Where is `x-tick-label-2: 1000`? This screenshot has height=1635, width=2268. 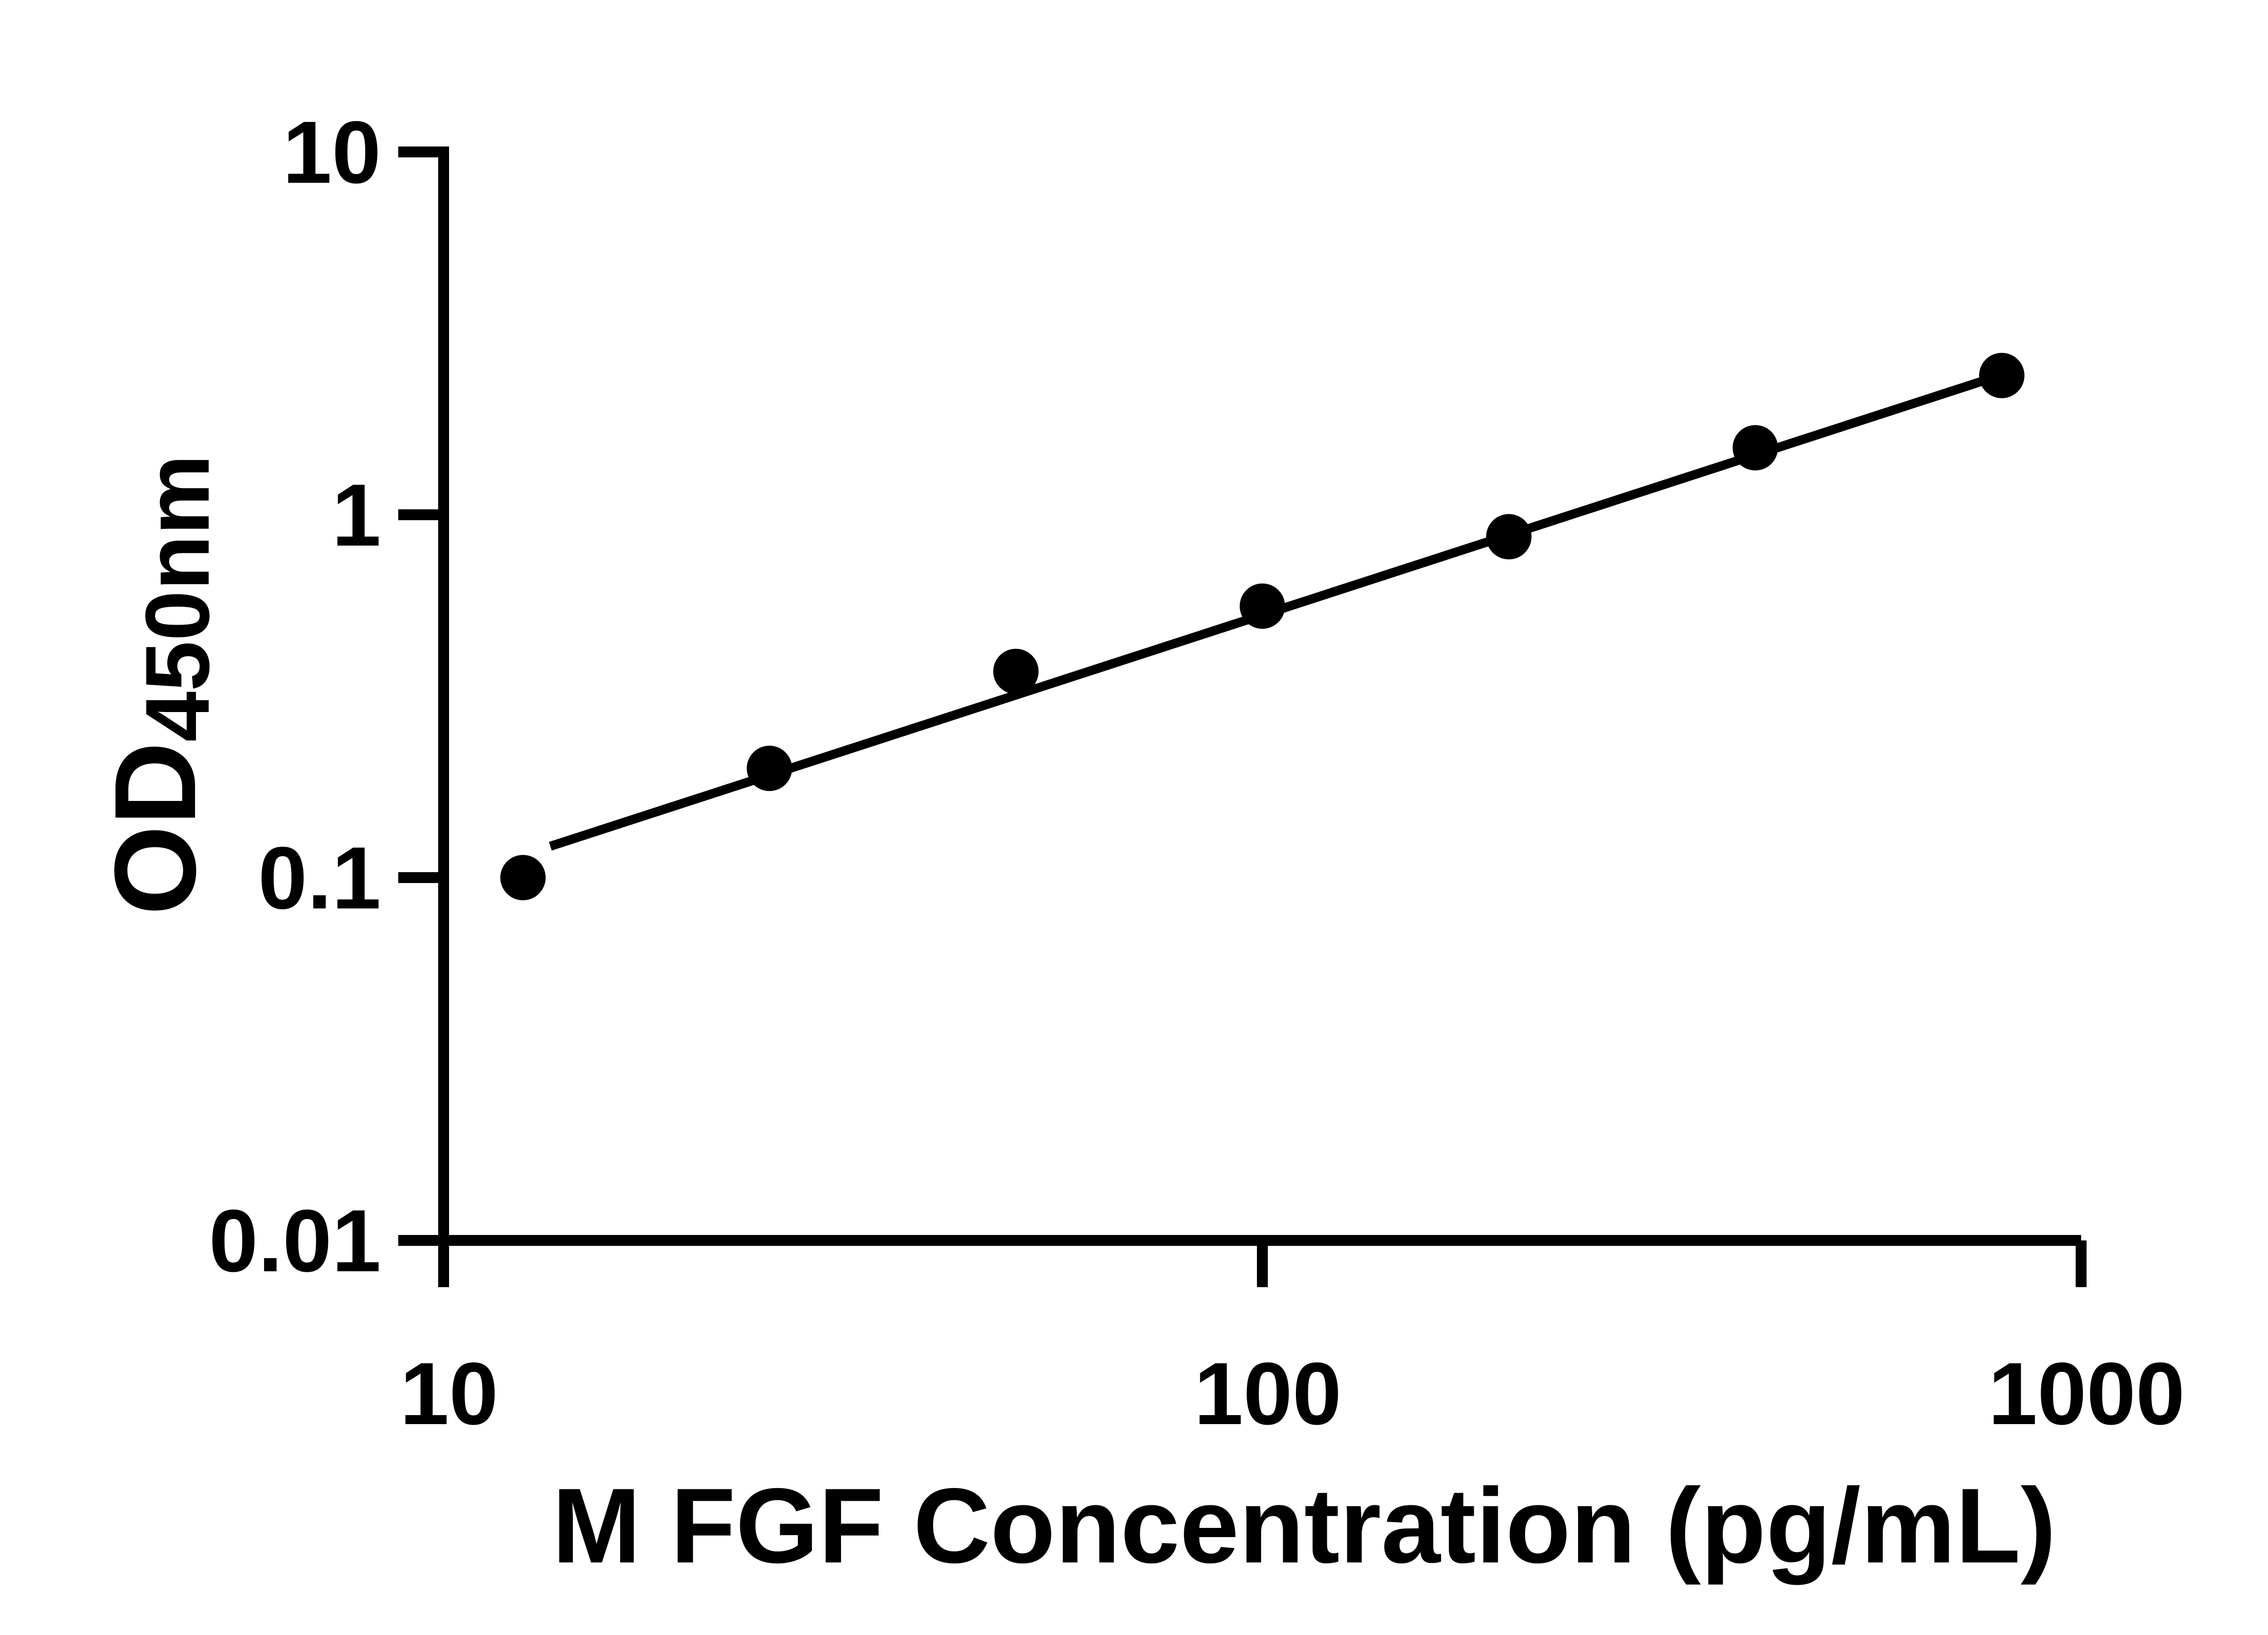
x-tick-label-2: 1000 is located at coordinates (2086, 1394).